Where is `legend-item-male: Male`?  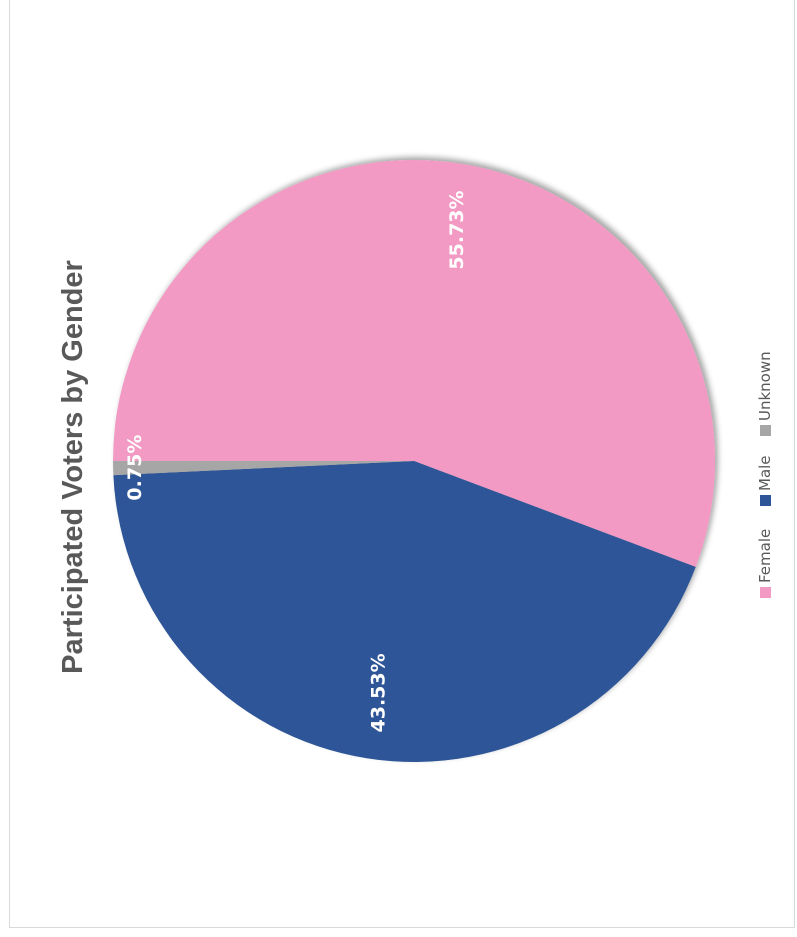 legend-item-male: Male is located at coordinates (765, 480).